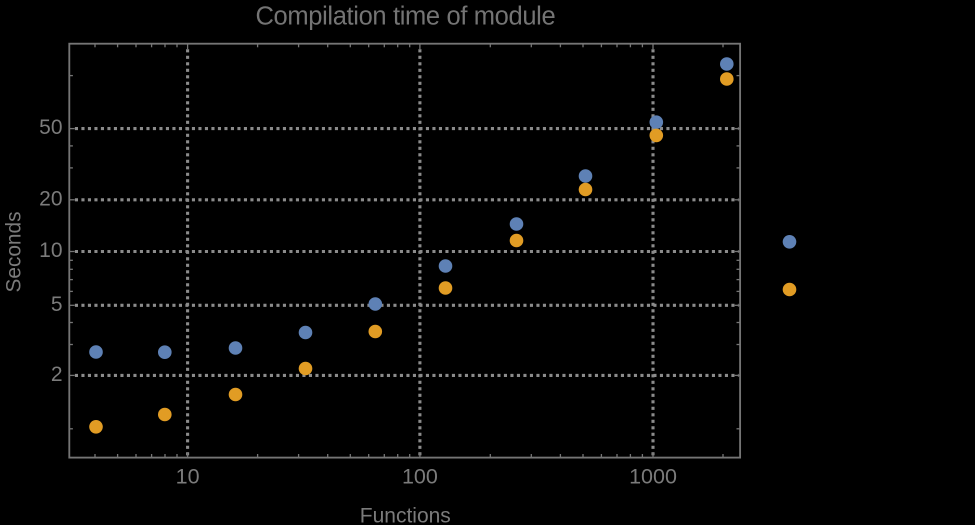 The height and width of the screenshot is (525, 975). What do you see at coordinates (405, 515) in the screenshot?
I see `svg-text: Functions` at bounding box center [405, 515].